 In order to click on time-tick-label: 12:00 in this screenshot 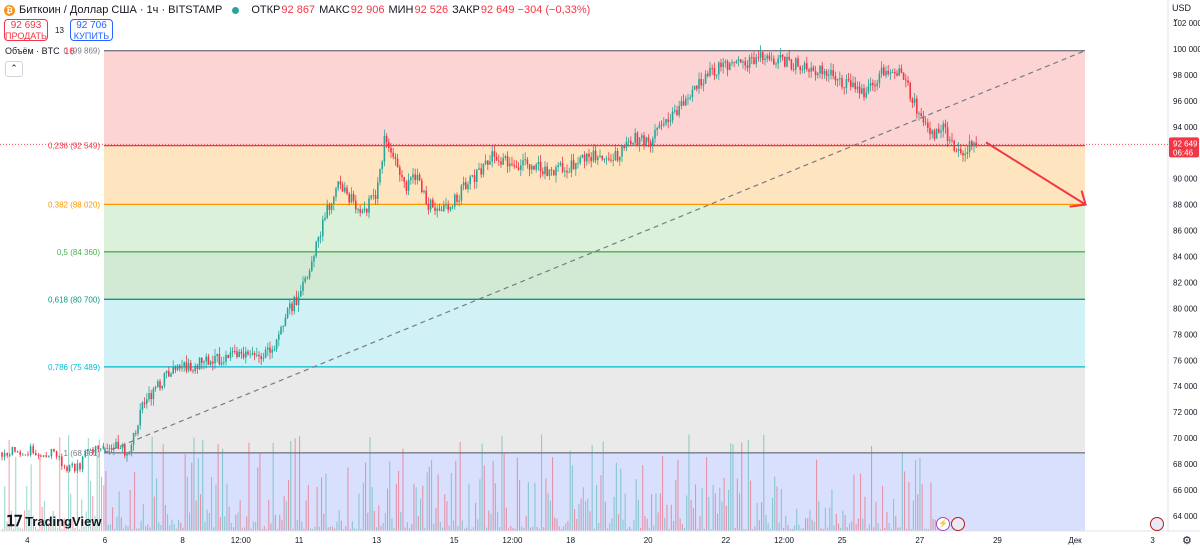, I will do `click(512, 540)`.